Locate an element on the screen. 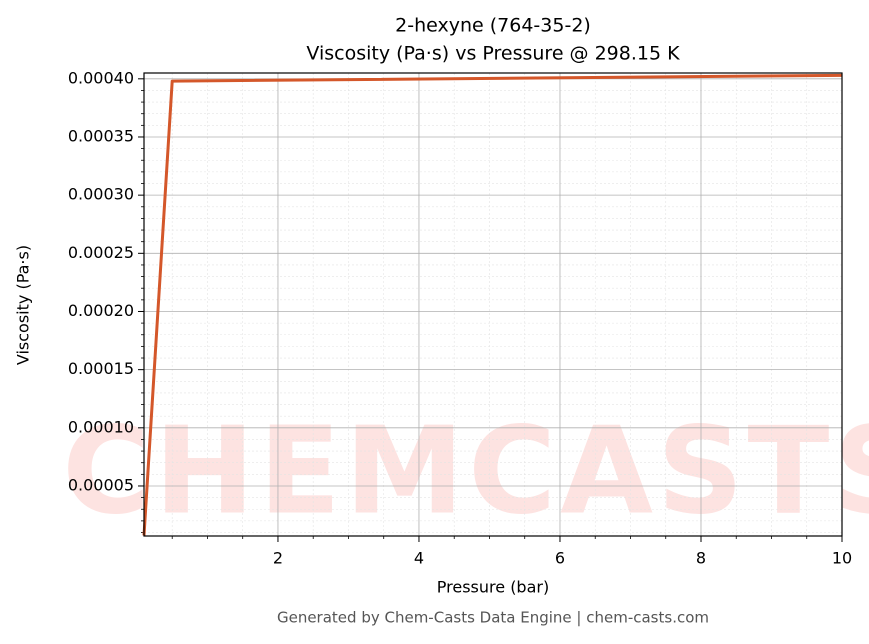  y-tick-label: 0.00030 is located at coordinates (101, 194).